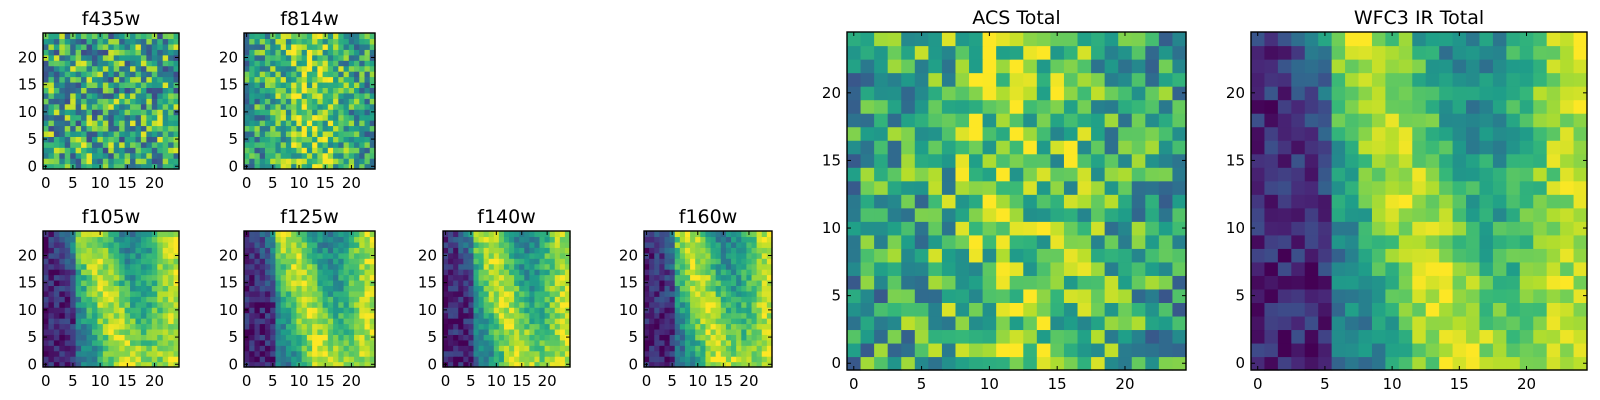 The image size is (1600, 400). Describe the element at coordinates (111, 101) in the screenshot. I see `axes-frame` at that location.